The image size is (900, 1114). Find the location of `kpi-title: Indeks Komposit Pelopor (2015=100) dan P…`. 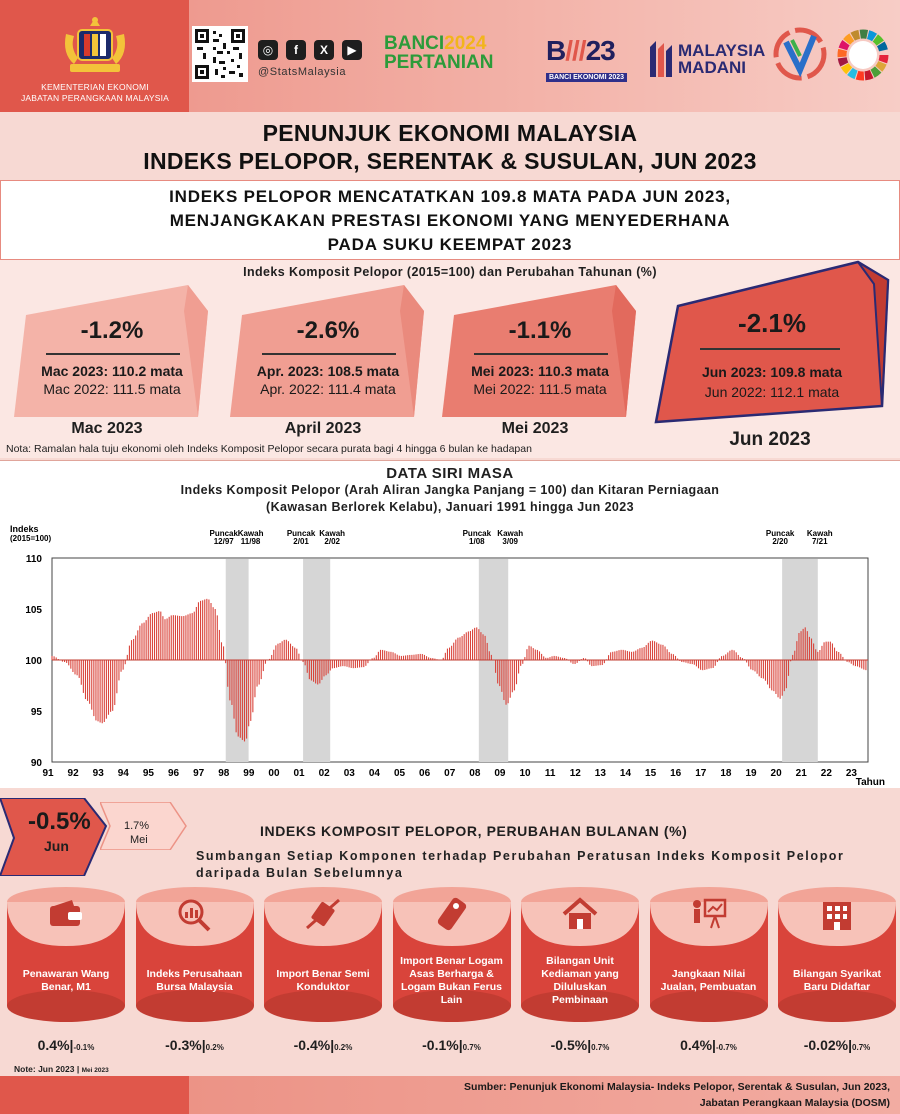

kpi-title: Indeks Komposit Pelopor (2015=100) dan P… is located at coordinates (450, 272).